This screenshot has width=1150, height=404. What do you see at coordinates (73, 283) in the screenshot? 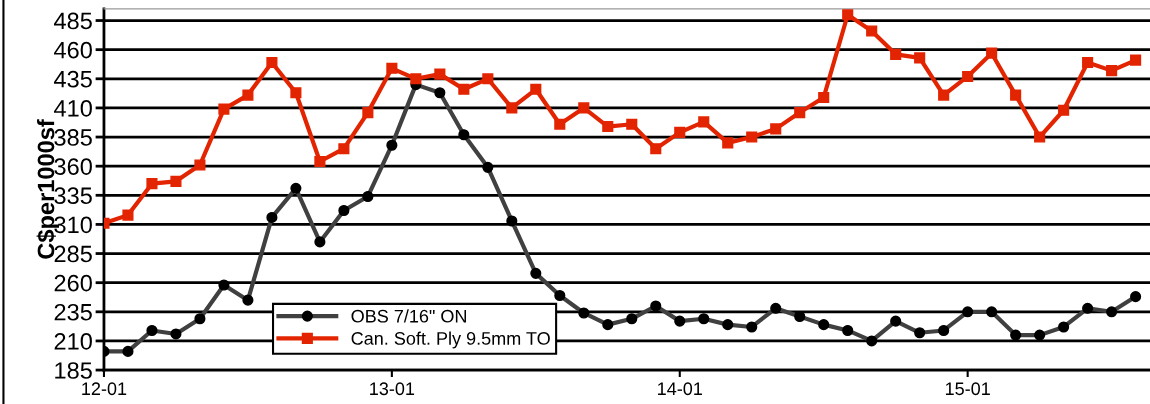
I see `y-tick-label: 260` at bounding box center [73, 283].